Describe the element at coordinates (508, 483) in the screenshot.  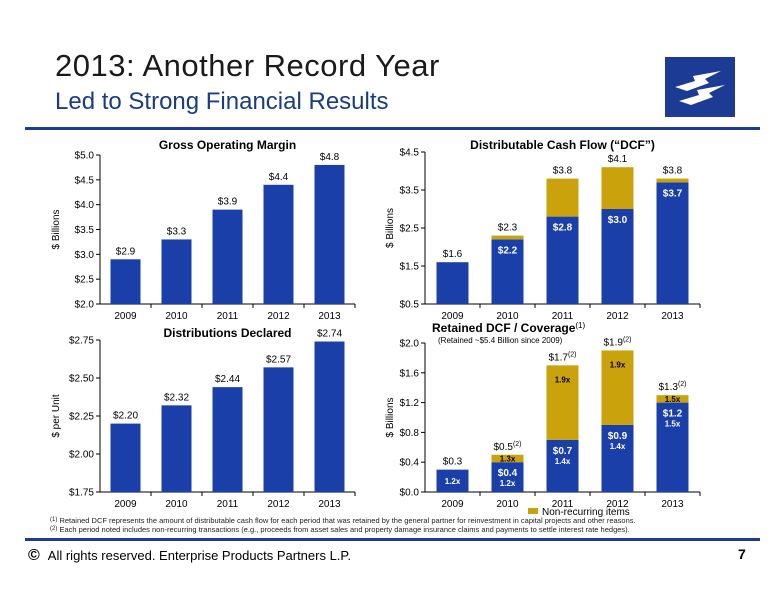
I see `coverage-base-label: 1.2x` at that location.